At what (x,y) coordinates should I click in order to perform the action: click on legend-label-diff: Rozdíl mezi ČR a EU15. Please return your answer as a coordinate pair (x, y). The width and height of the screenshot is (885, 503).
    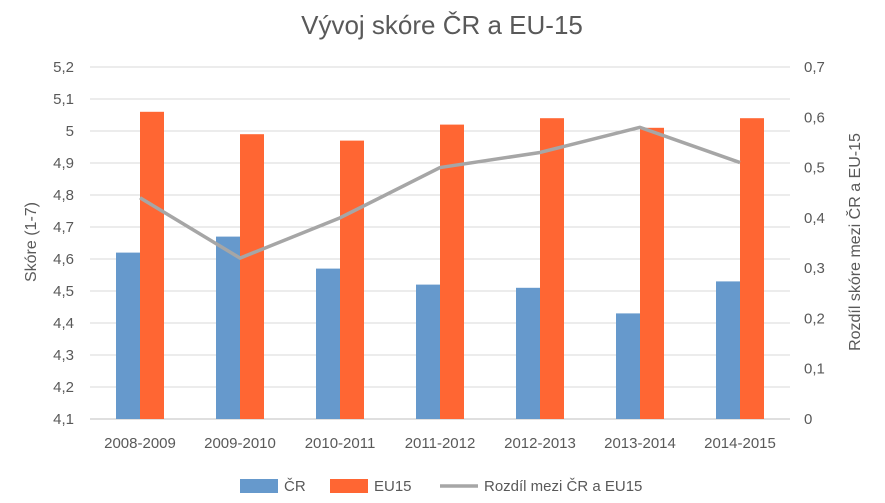
    Looking at the image, I should click on (563, 486).